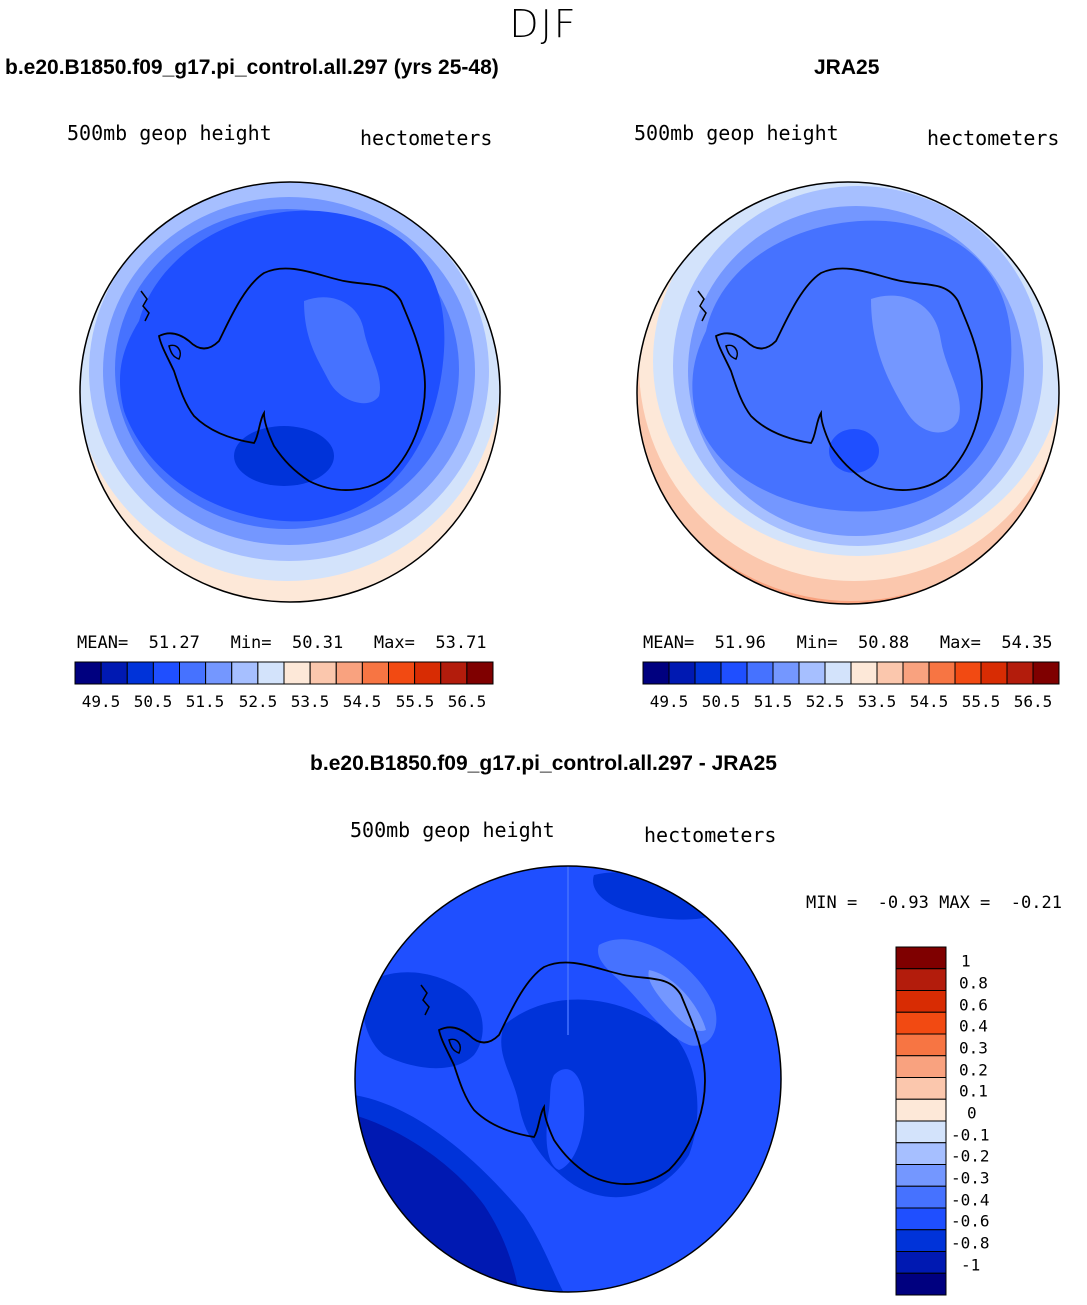 The height and width of the screenshot is (1305, 1087). Describe the element at coordinates (970, 1156) in the screenshot. I see `diff-tick-label: -0.2` at that location.